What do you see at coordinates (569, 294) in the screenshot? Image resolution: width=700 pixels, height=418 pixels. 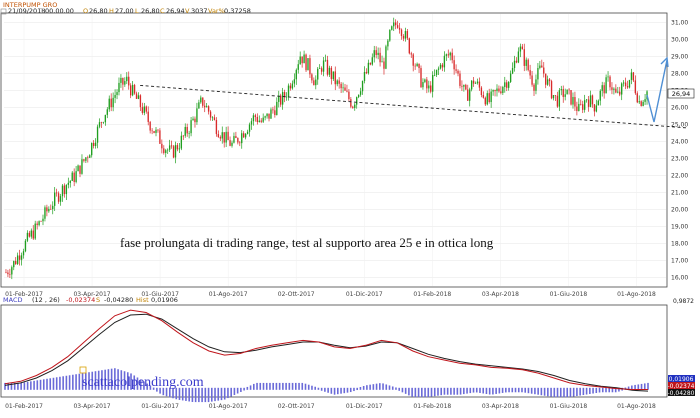 I see `x-tick-label: 01-Giu-2018` at bounding box center [569, 294].